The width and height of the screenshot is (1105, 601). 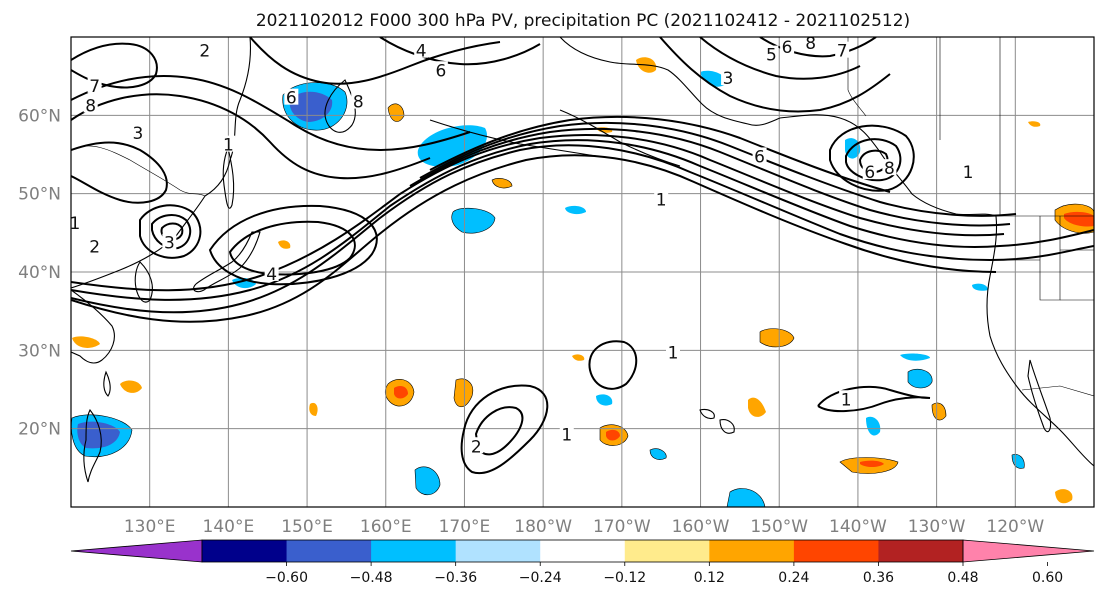 What do you see at coordinates (540, 578) in the screenshot?
I see `colorbar-tick-label: −0.24` at bounding box center [540, 578].